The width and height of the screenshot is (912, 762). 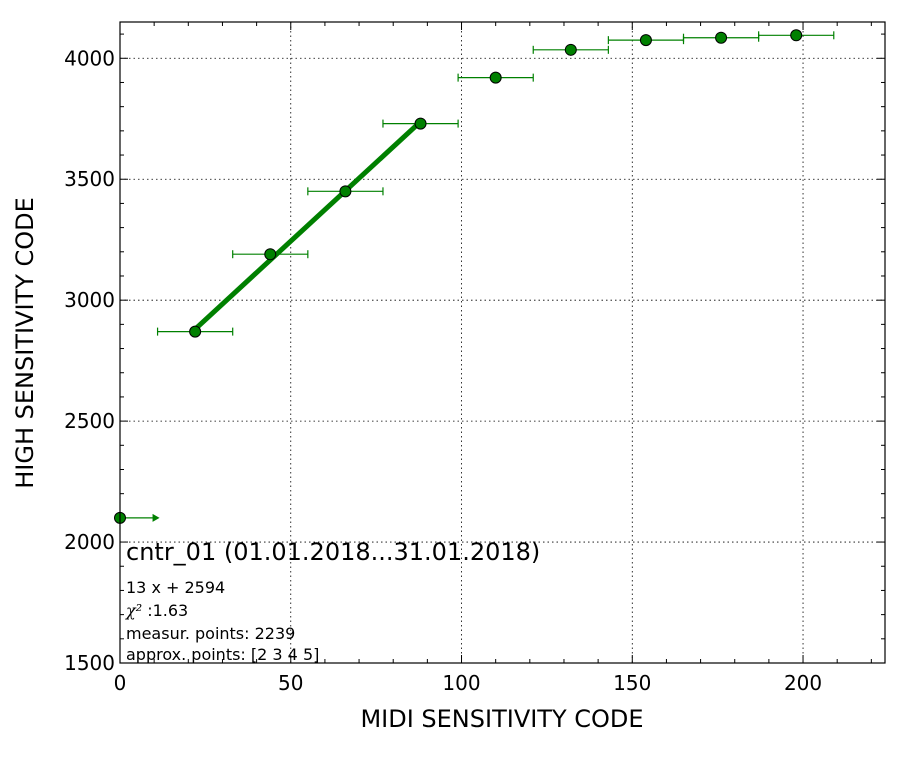 I want to click on x-tick-label: 200, so click(x=803, y=683).